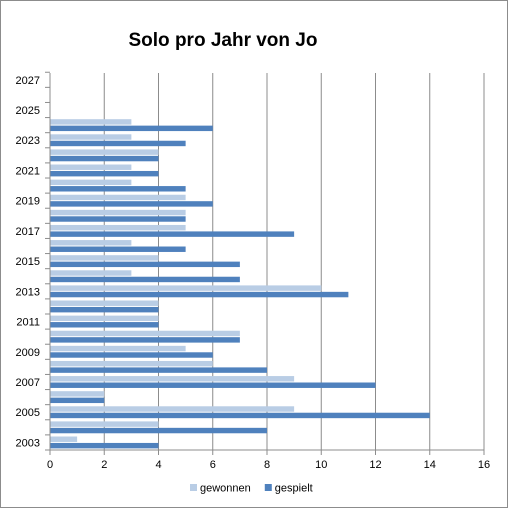 The image size is (508, 508). What do you see at coordinates (28, 353) in the screenshot?
I see `y-tick-label-2009: 2009` at bounding box center [28, 353].